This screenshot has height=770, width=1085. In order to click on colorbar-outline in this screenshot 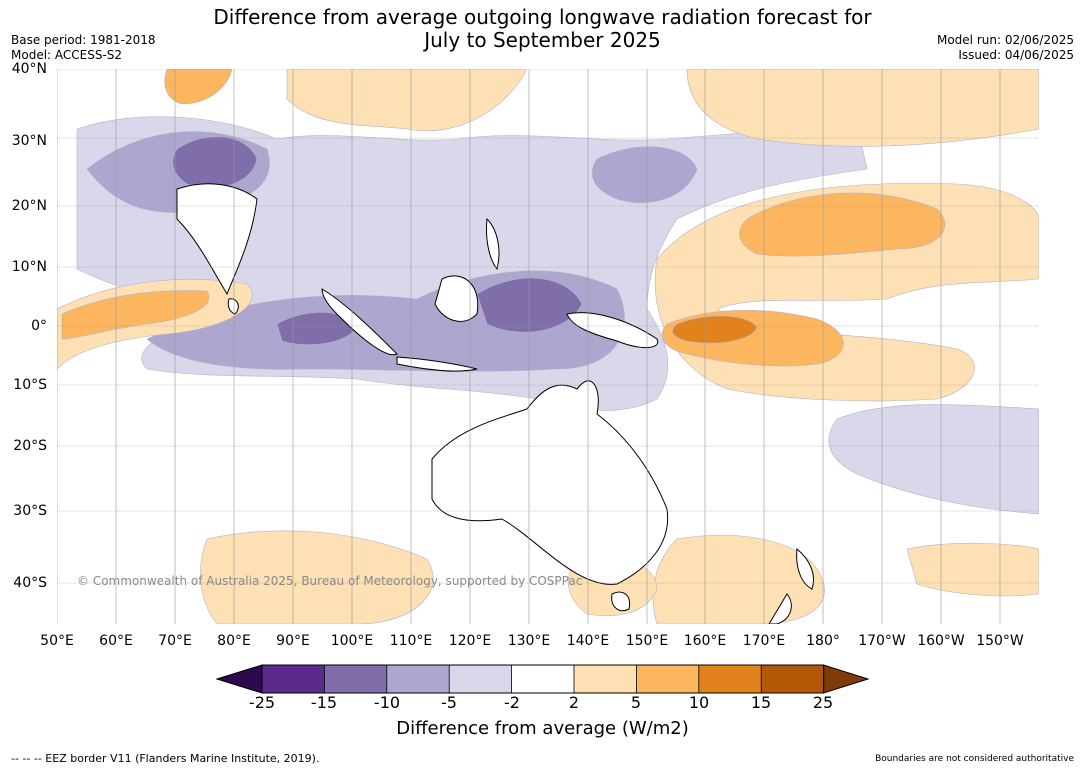, I will do `click(543, 679)`.